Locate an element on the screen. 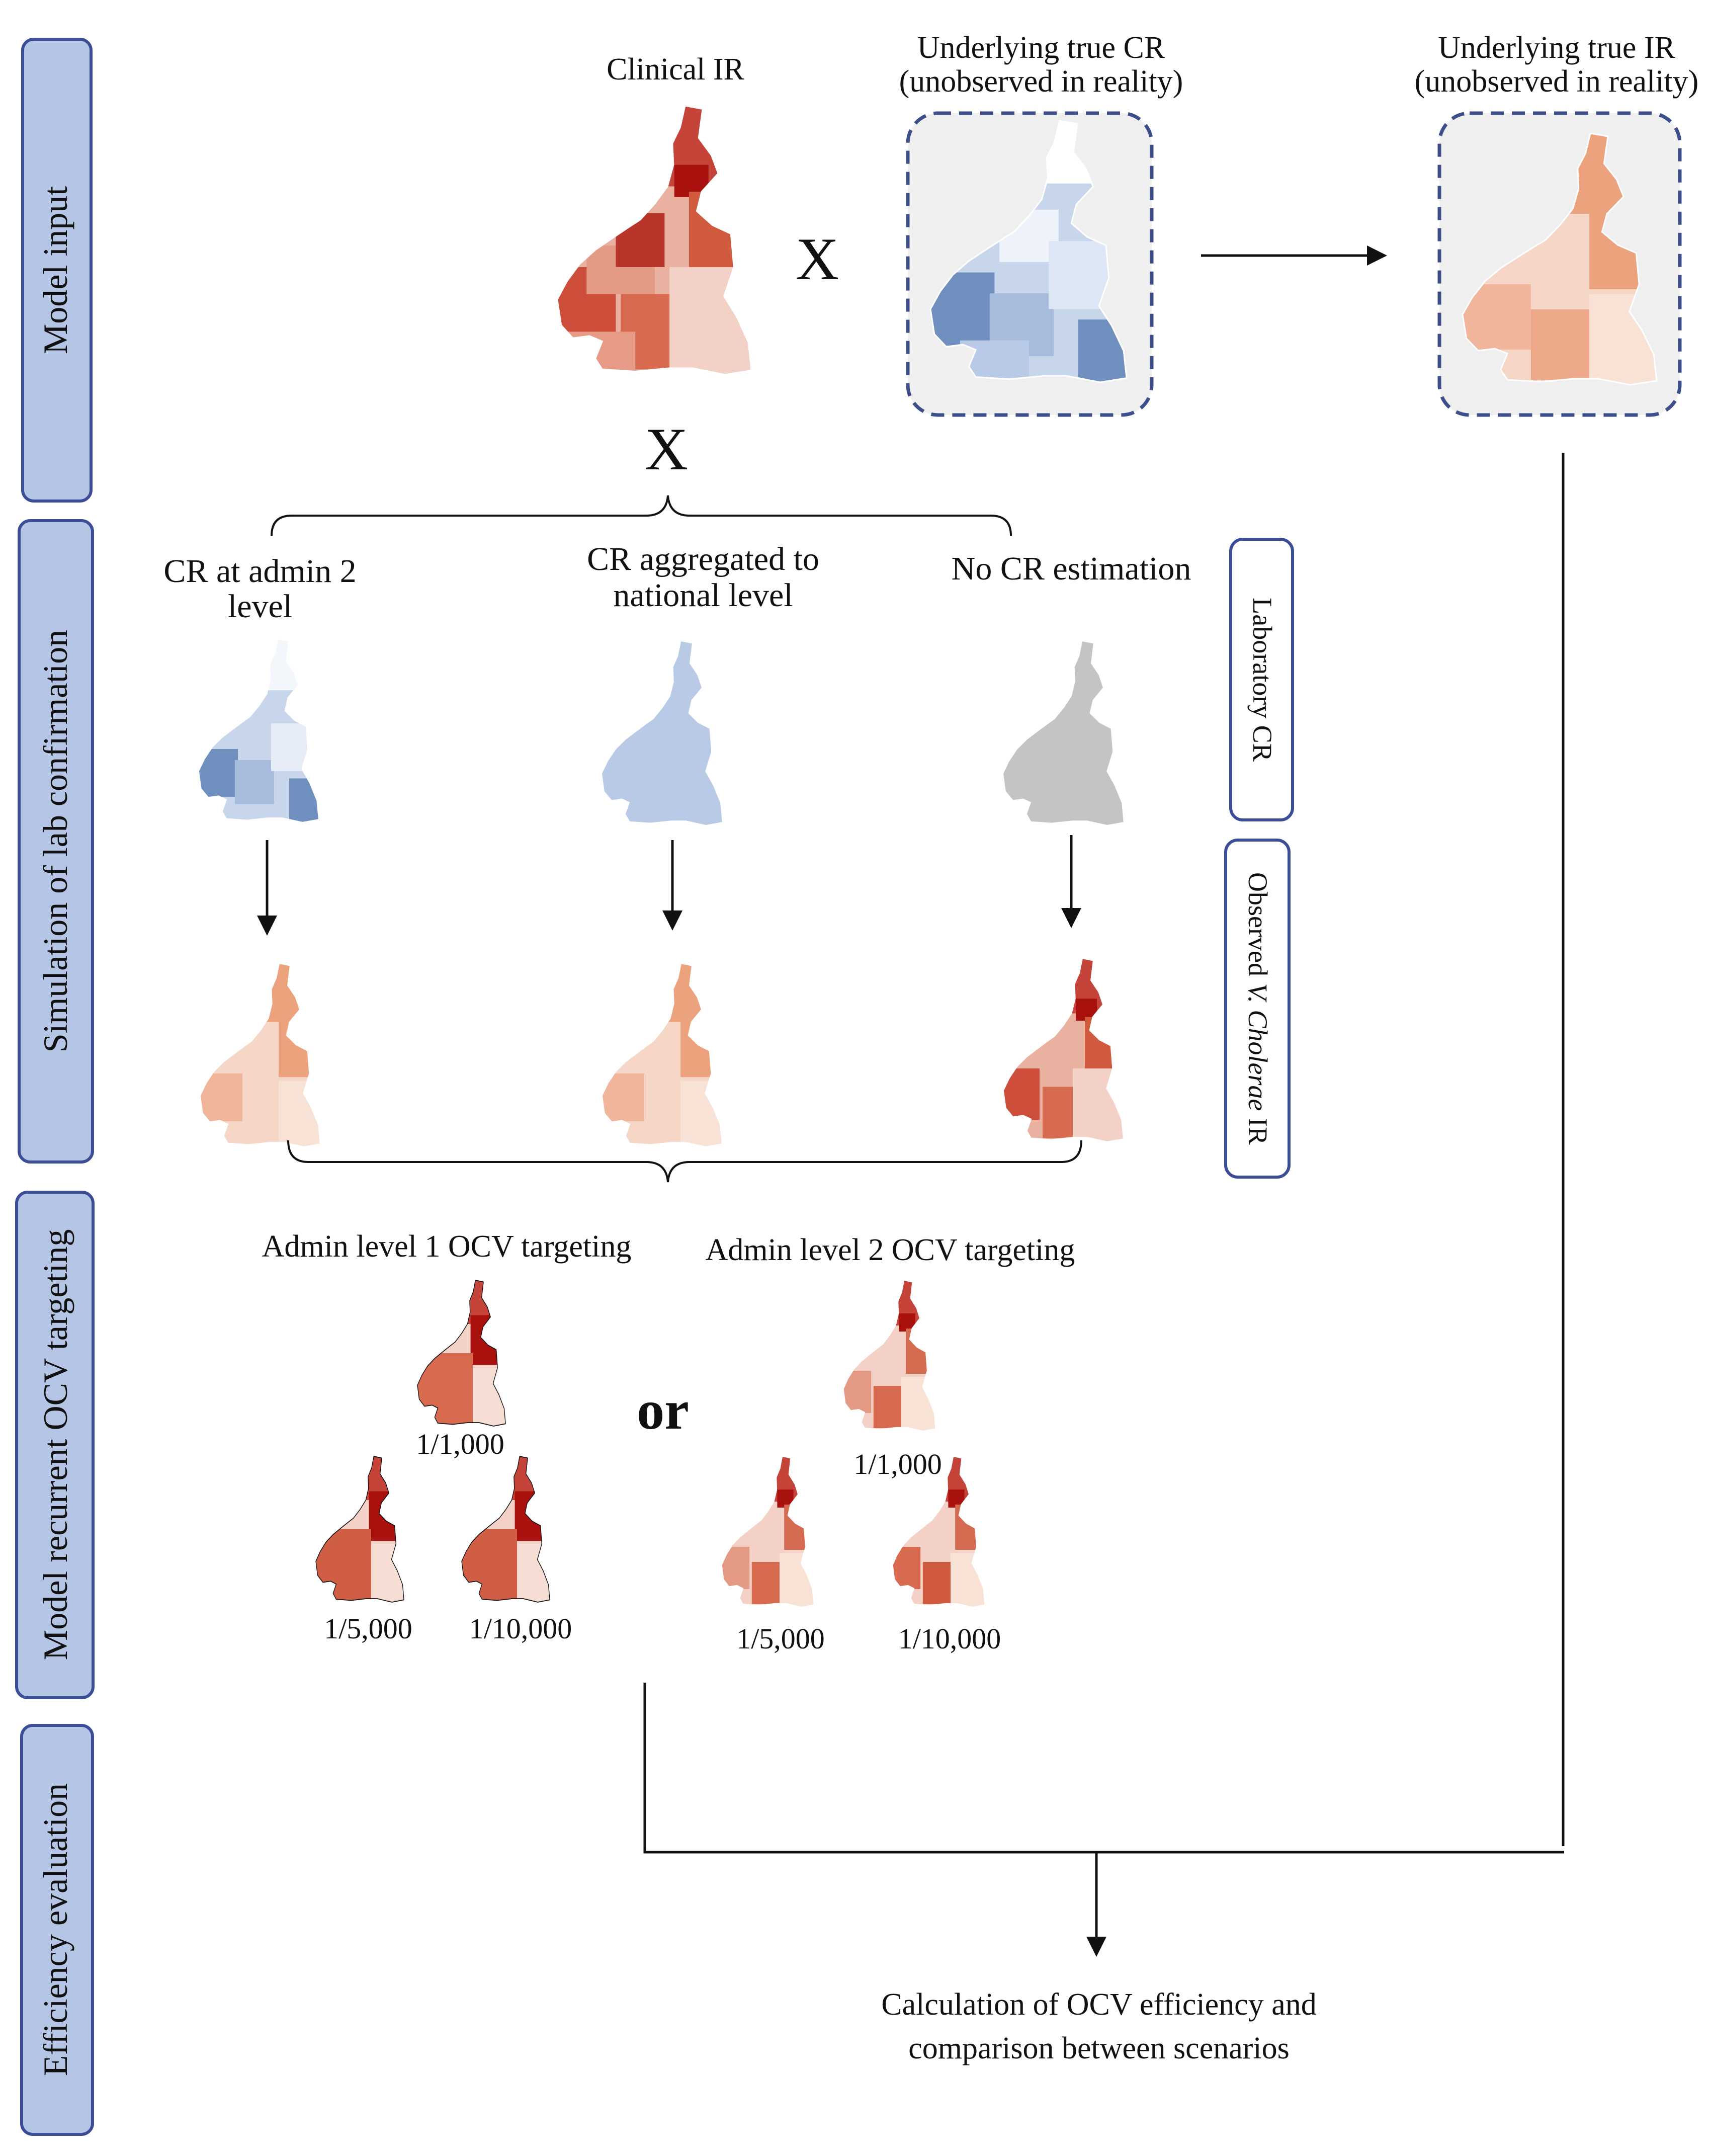  admin1-scale-1000: 1/1,000 is located at coordinates (460, 1444).